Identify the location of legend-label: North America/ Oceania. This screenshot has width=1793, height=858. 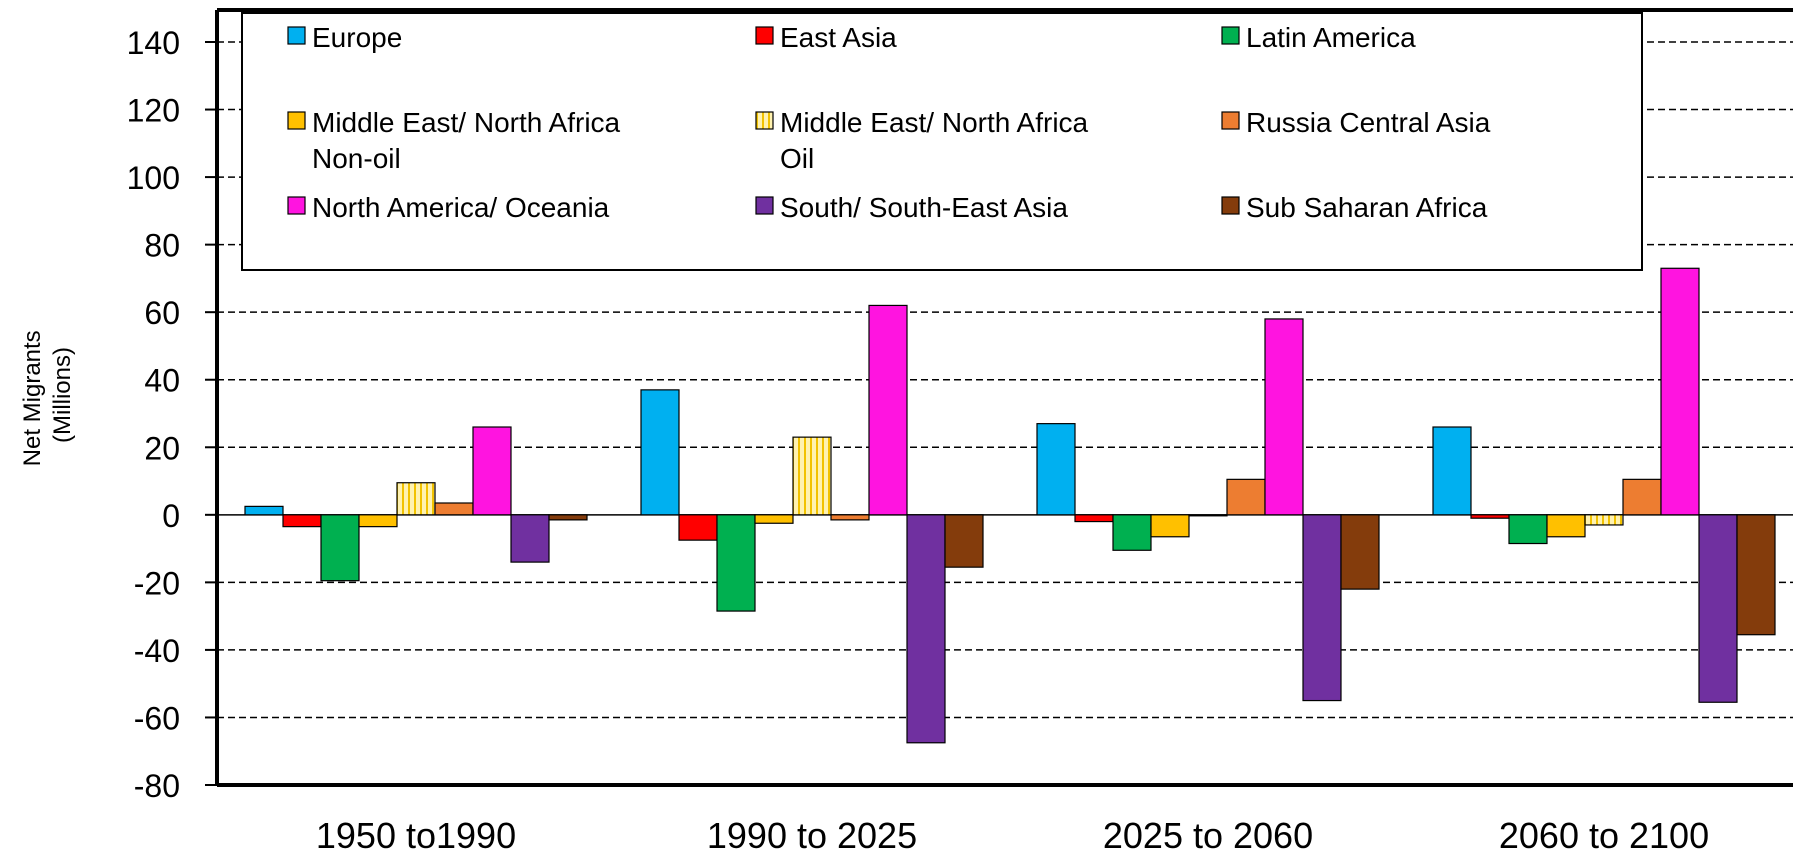
(461, 207).